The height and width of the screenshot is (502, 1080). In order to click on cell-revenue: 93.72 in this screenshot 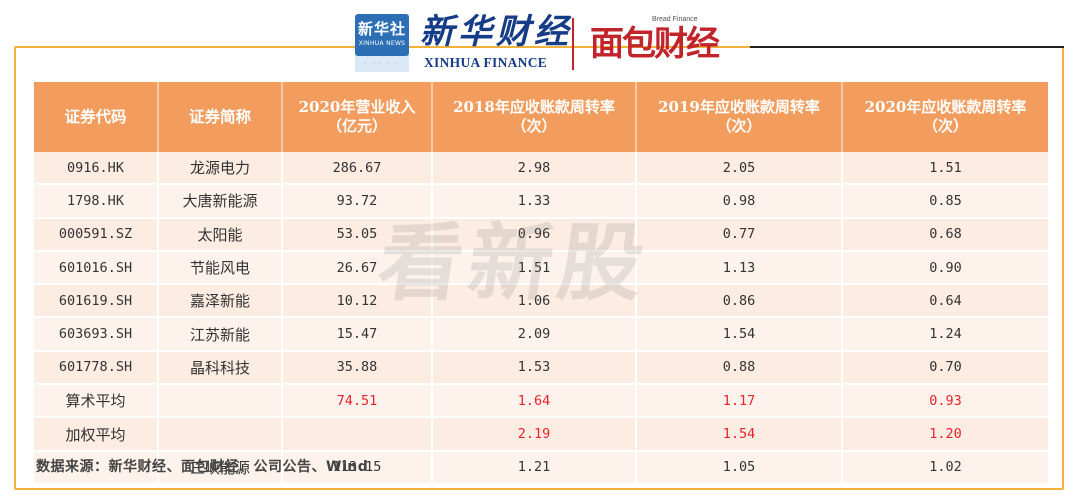, I will do `click(357, 201)`.